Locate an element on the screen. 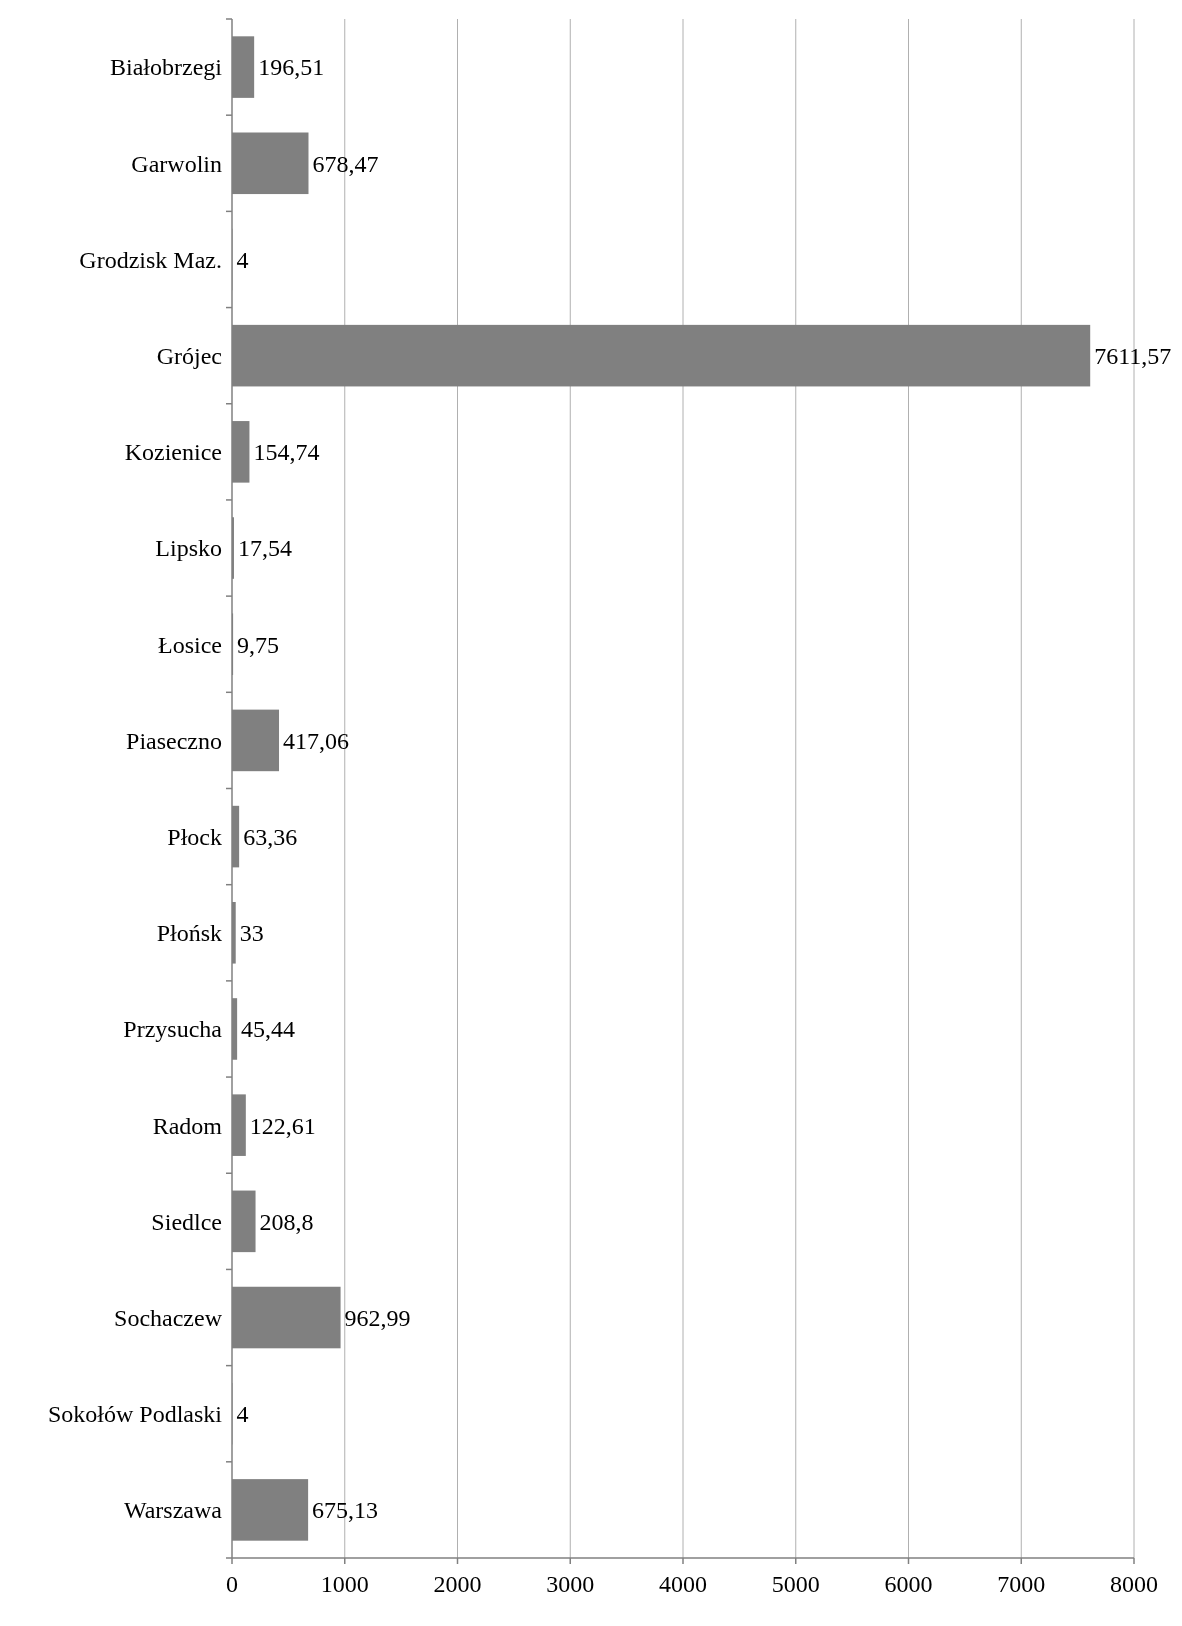  y-tick-label: Płońsk is located at coordinates (189, 933).